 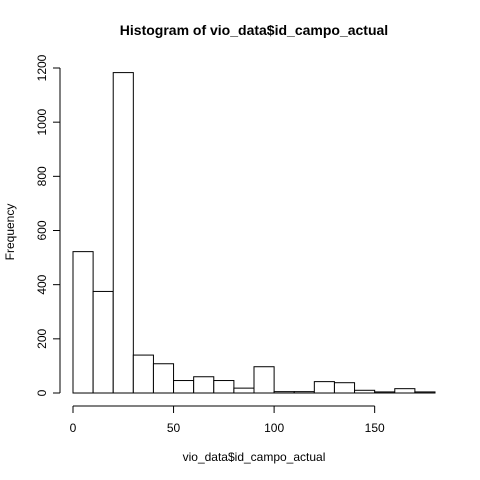 What do you see at coordinates (254, 457) in the screenshot?
I see `x-axis-label: vio_data$id_campo_actual` at bounding box center [254, 457].